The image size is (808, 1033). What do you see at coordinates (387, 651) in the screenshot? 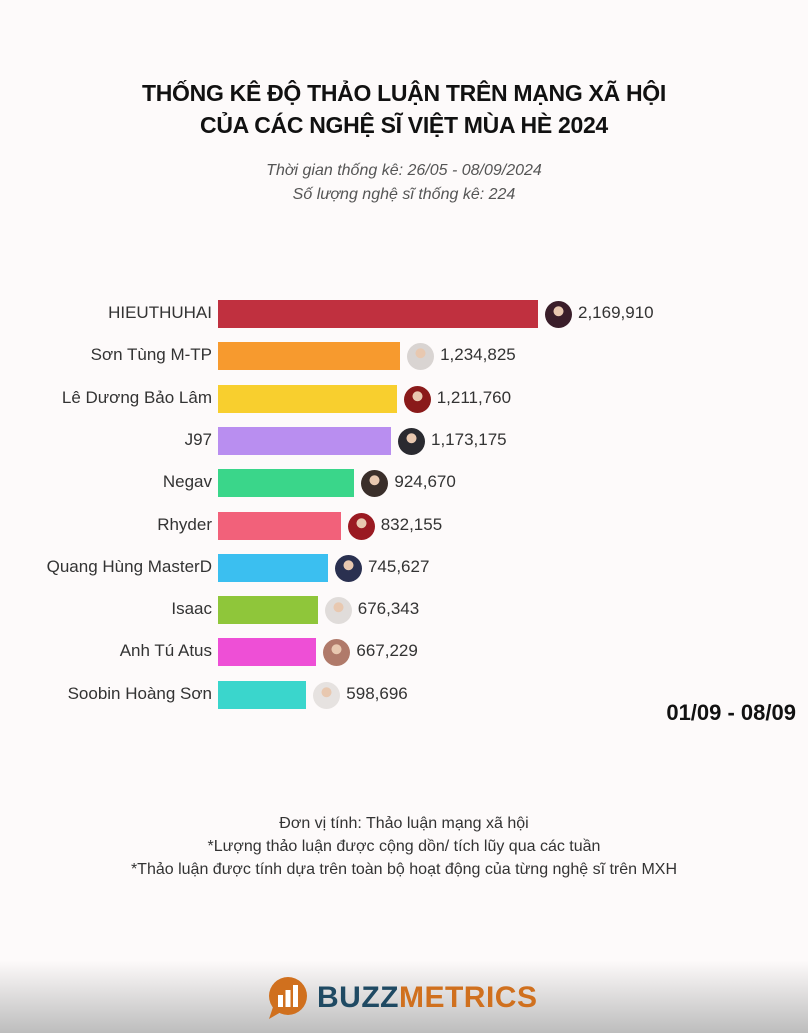
I see `value-label: 667,229` at bounding box center [387, 651].